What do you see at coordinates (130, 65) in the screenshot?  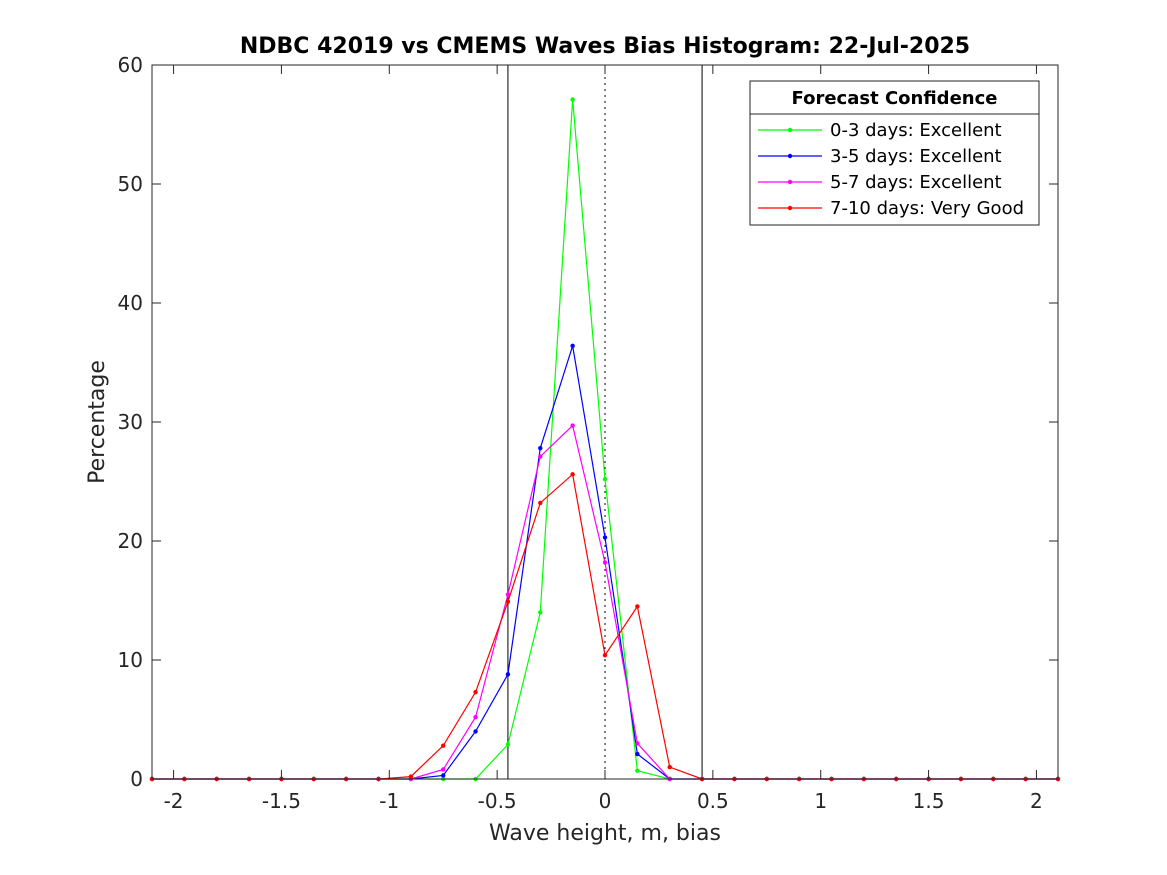 I see `y-tick-label: 60` at bounding box center [130, 65].